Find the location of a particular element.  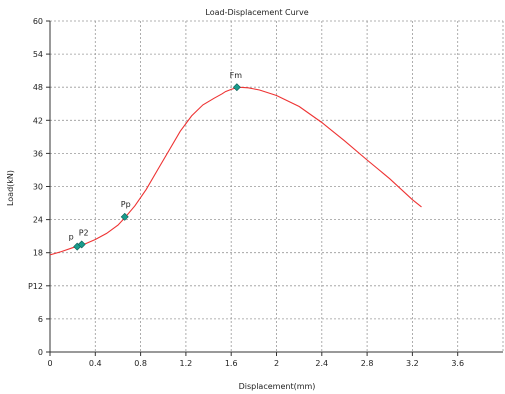

y-tick-label: 18 is located at coordinates (38, 253).